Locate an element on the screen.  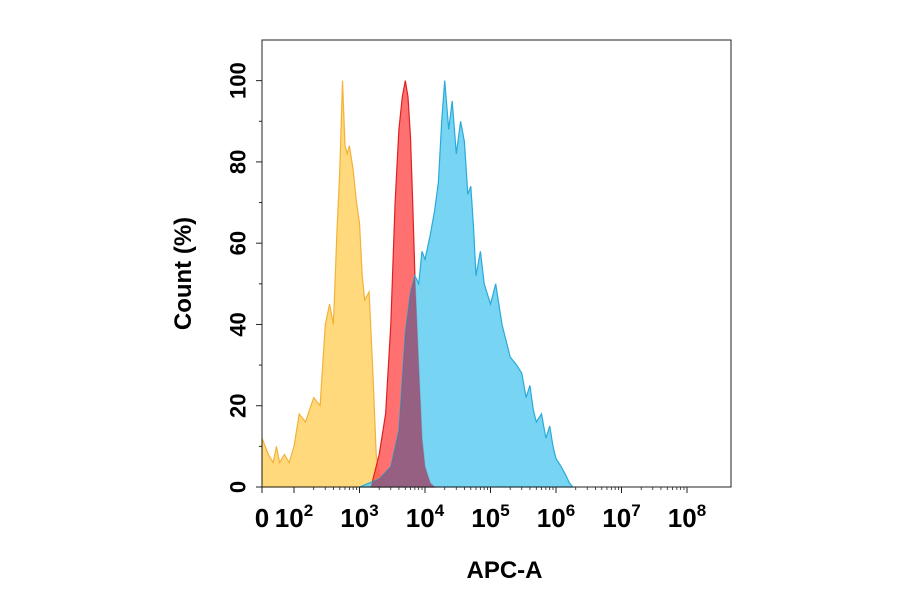
y-tick-label: 0 is located at coordinates (238, 487).